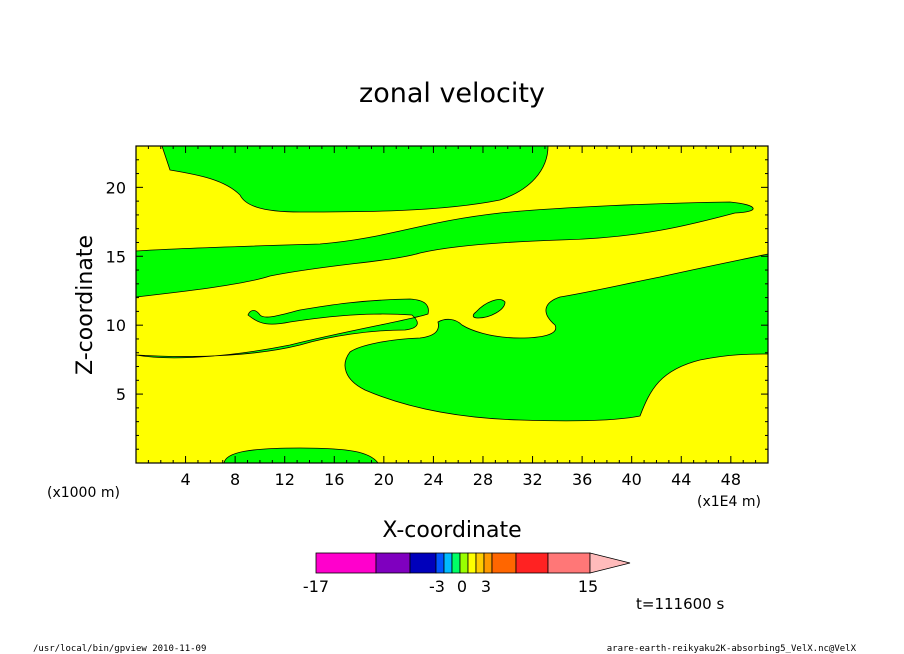 This screenshot has width=904, height=654. I want to click on y-tick-label: 20, so click(116, 187).